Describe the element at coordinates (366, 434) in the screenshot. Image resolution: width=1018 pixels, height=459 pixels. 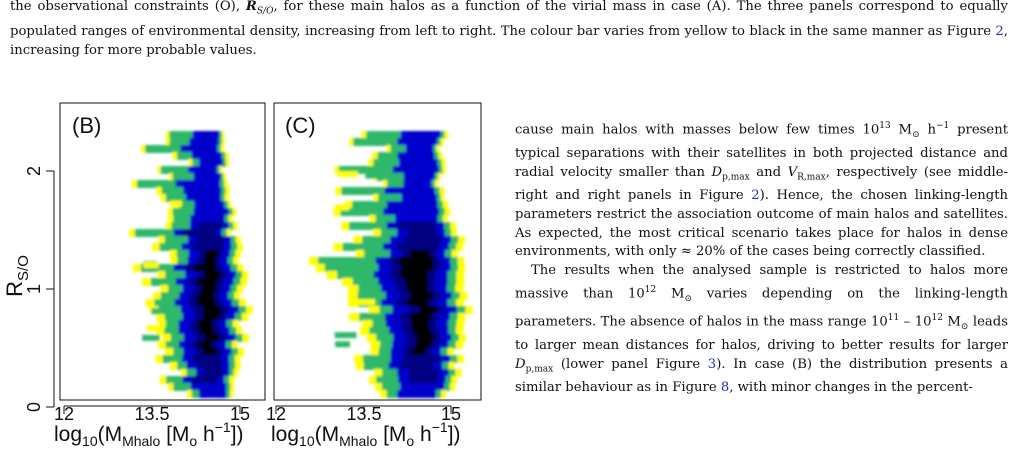
I see `x-axis-label-c: log10(MMhalo [Mo h−1])` at that location.